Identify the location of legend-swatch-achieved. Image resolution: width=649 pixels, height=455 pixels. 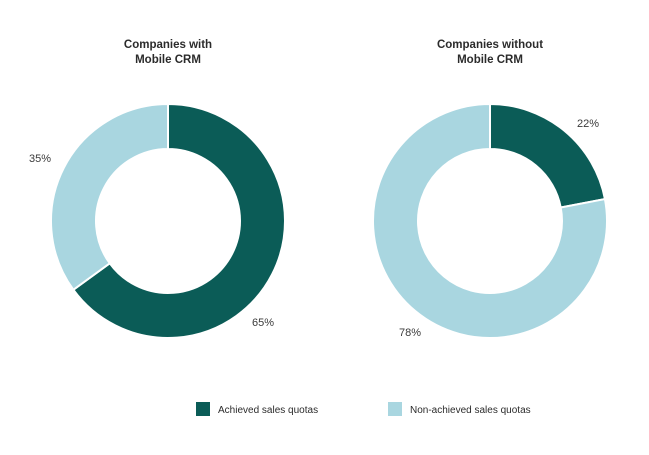
(203, 409).